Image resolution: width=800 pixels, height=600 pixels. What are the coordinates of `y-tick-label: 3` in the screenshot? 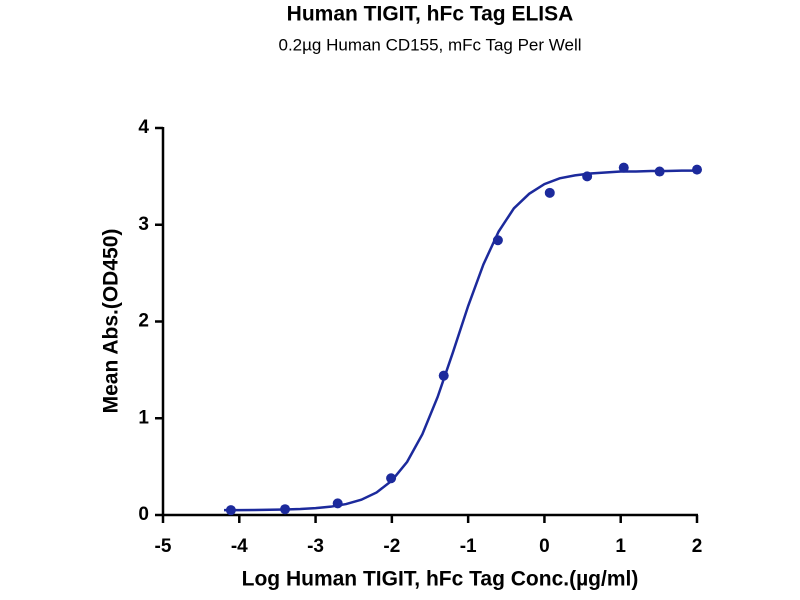 It's located at (143, 224).